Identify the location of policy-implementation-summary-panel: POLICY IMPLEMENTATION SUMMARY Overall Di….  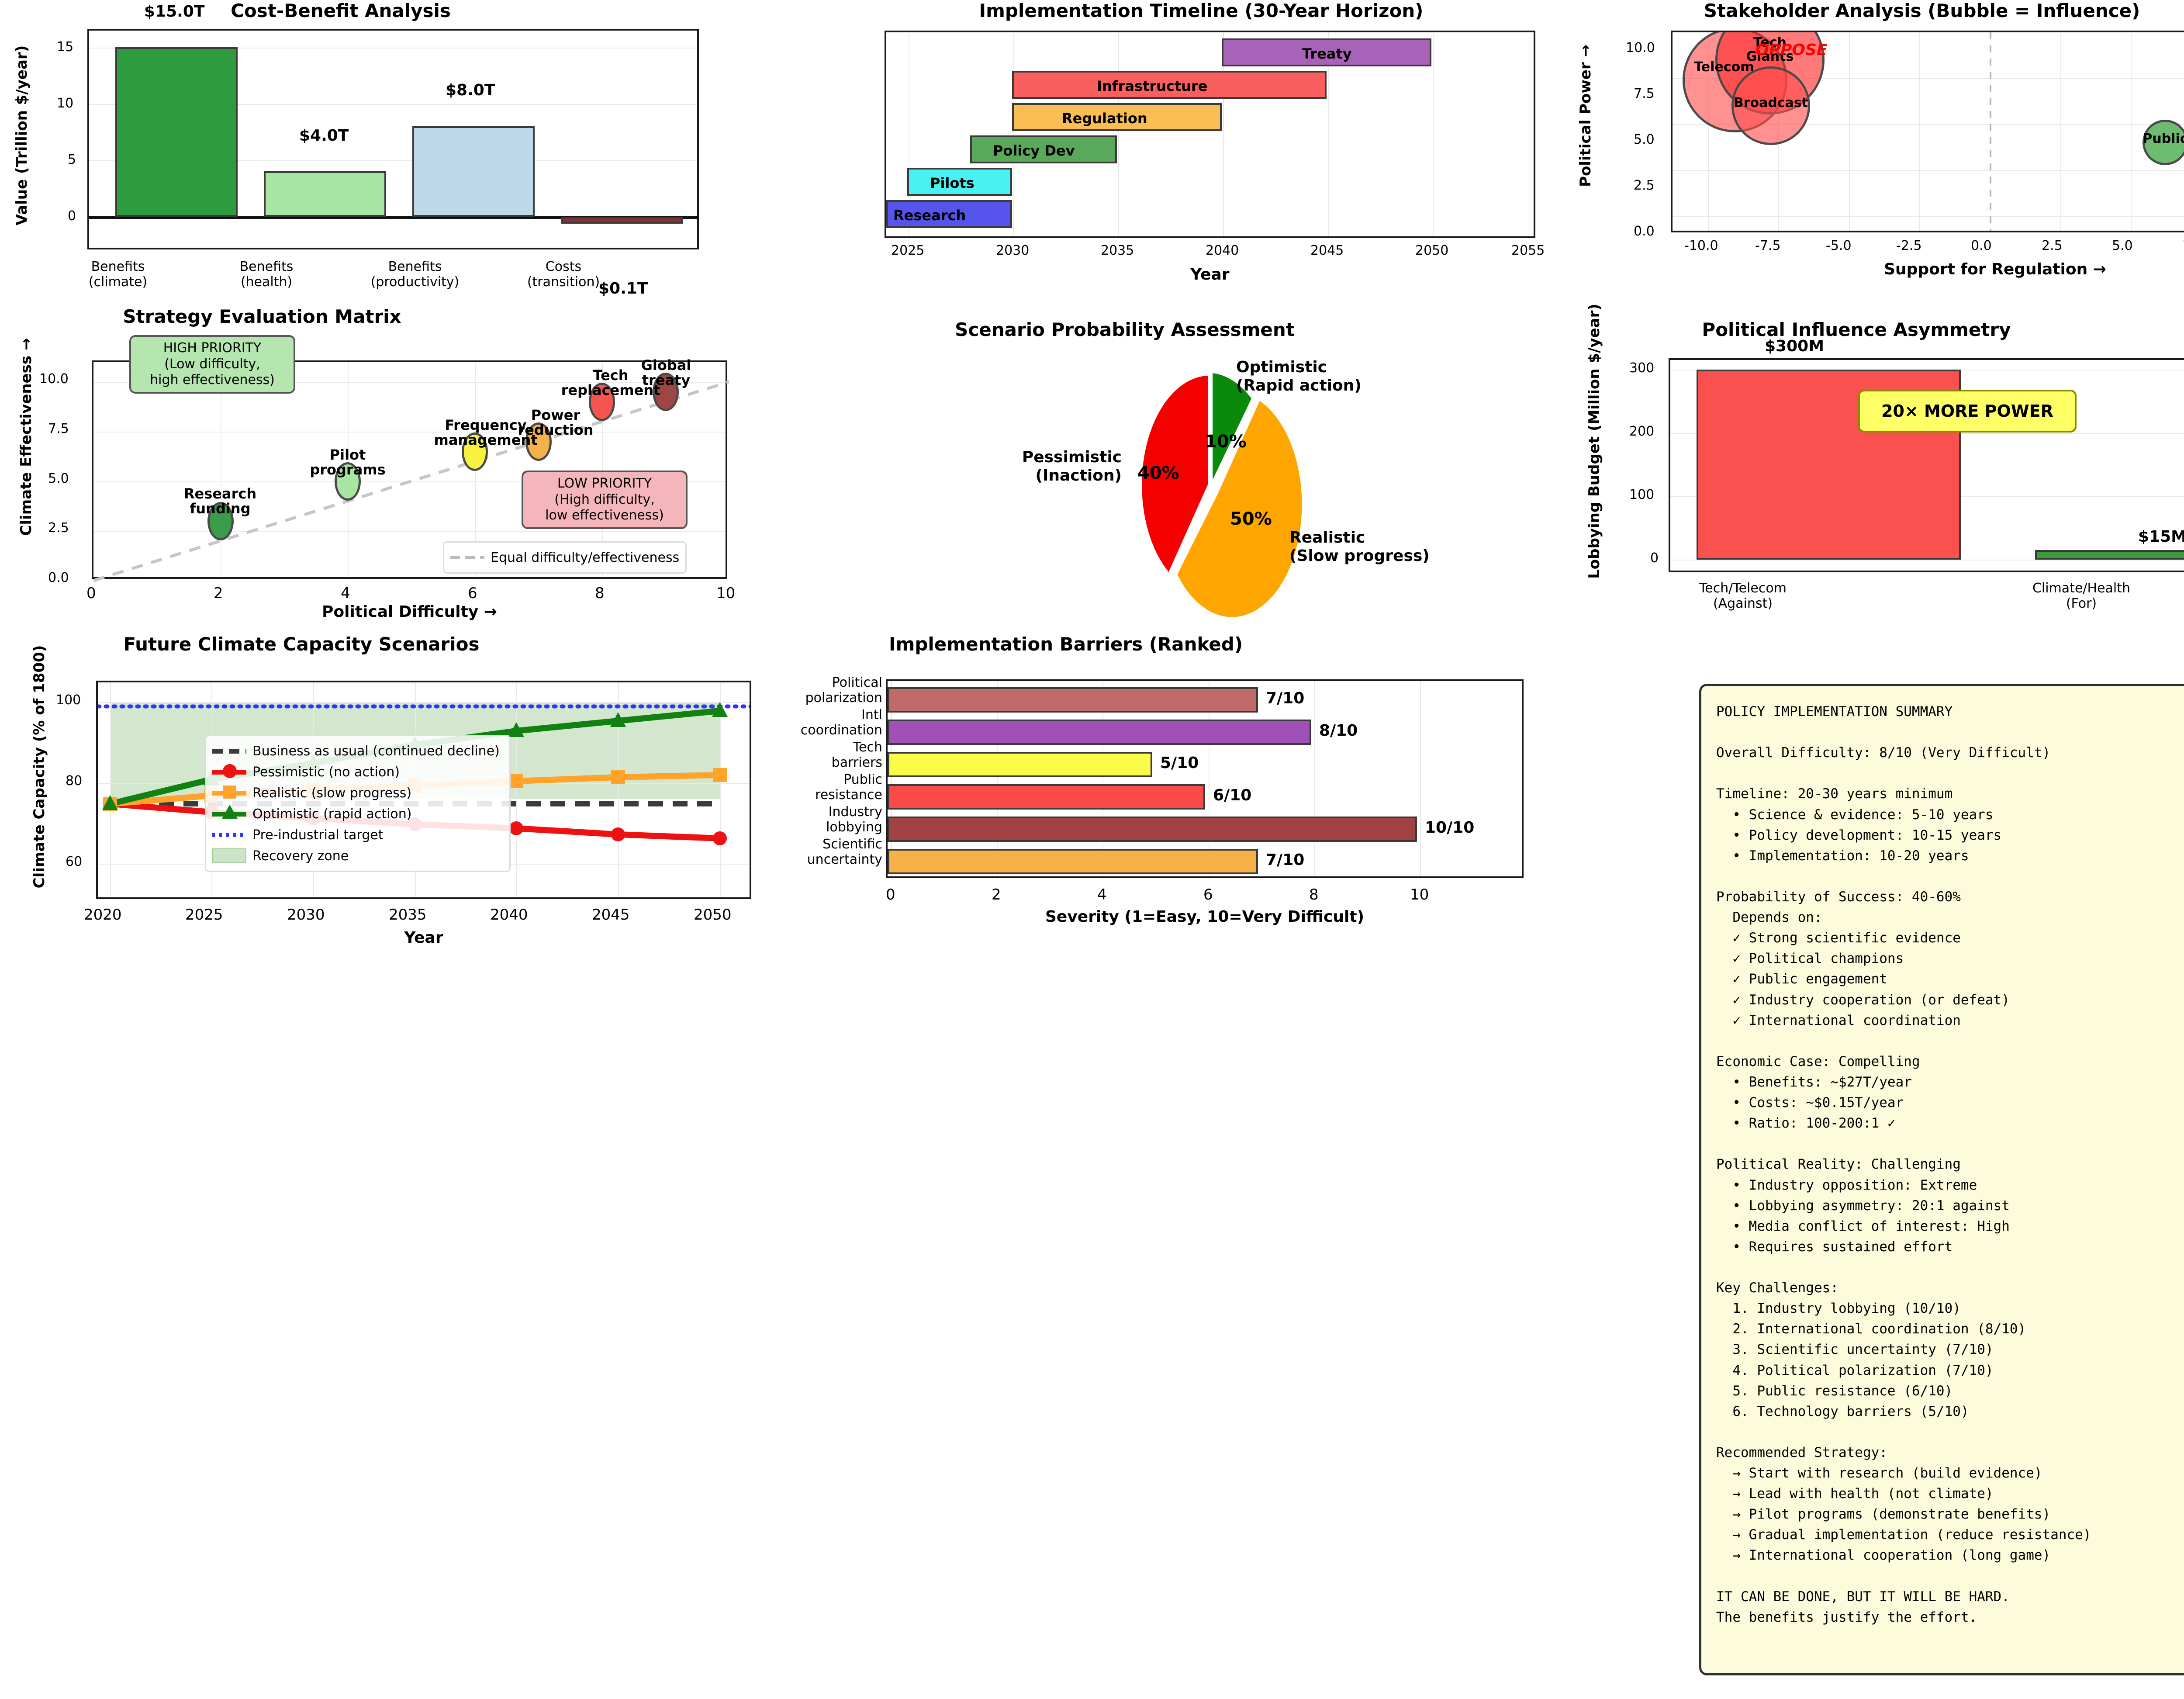
(1941, 1179).